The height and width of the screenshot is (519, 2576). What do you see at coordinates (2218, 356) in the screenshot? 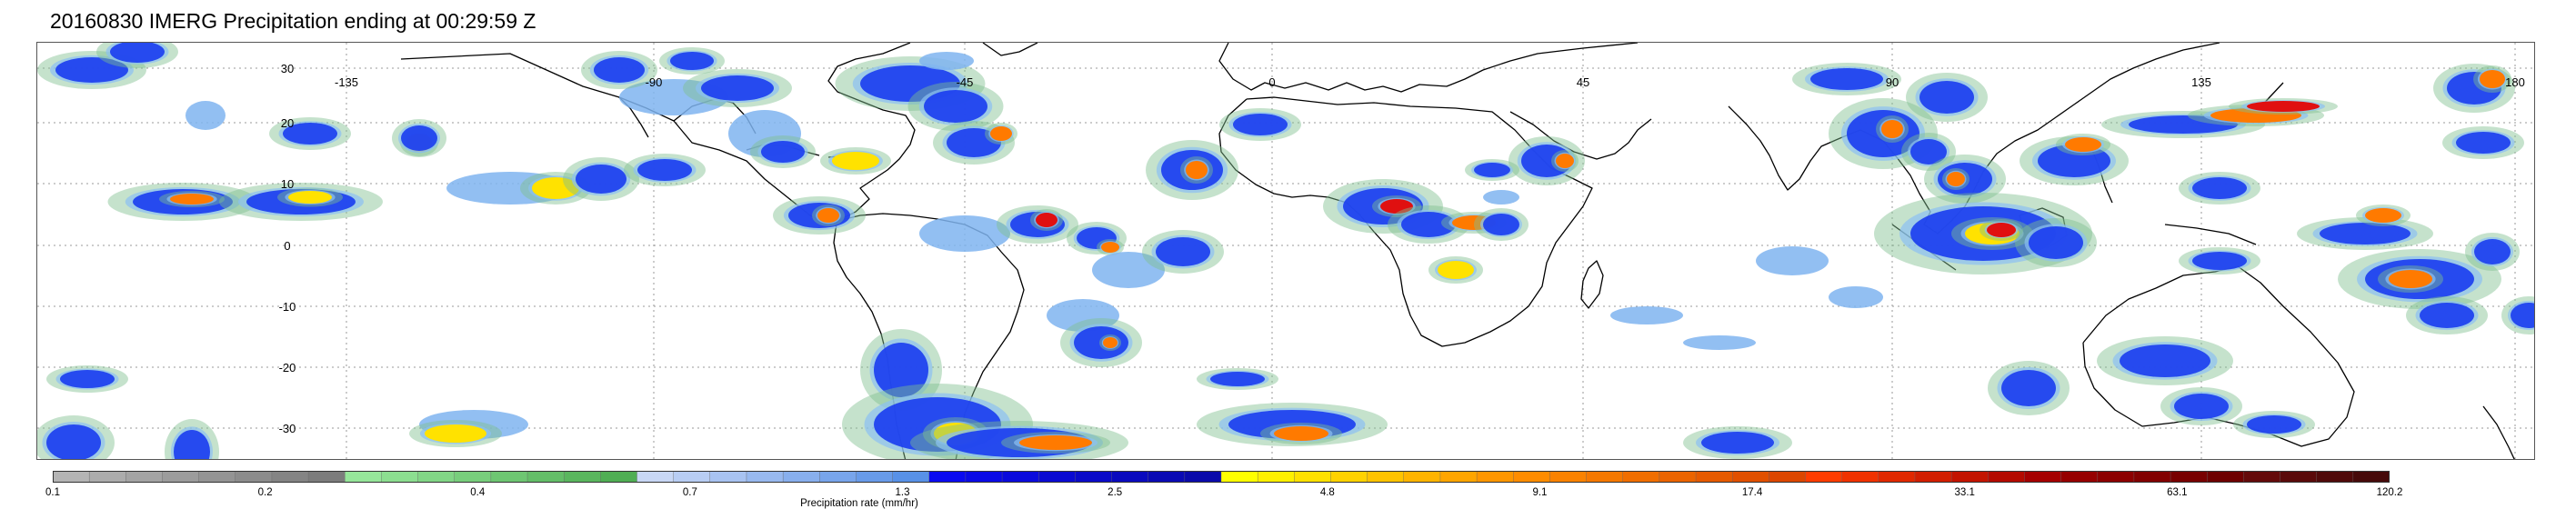
I see `coastline-australia` at bounding box center [2218, 356].